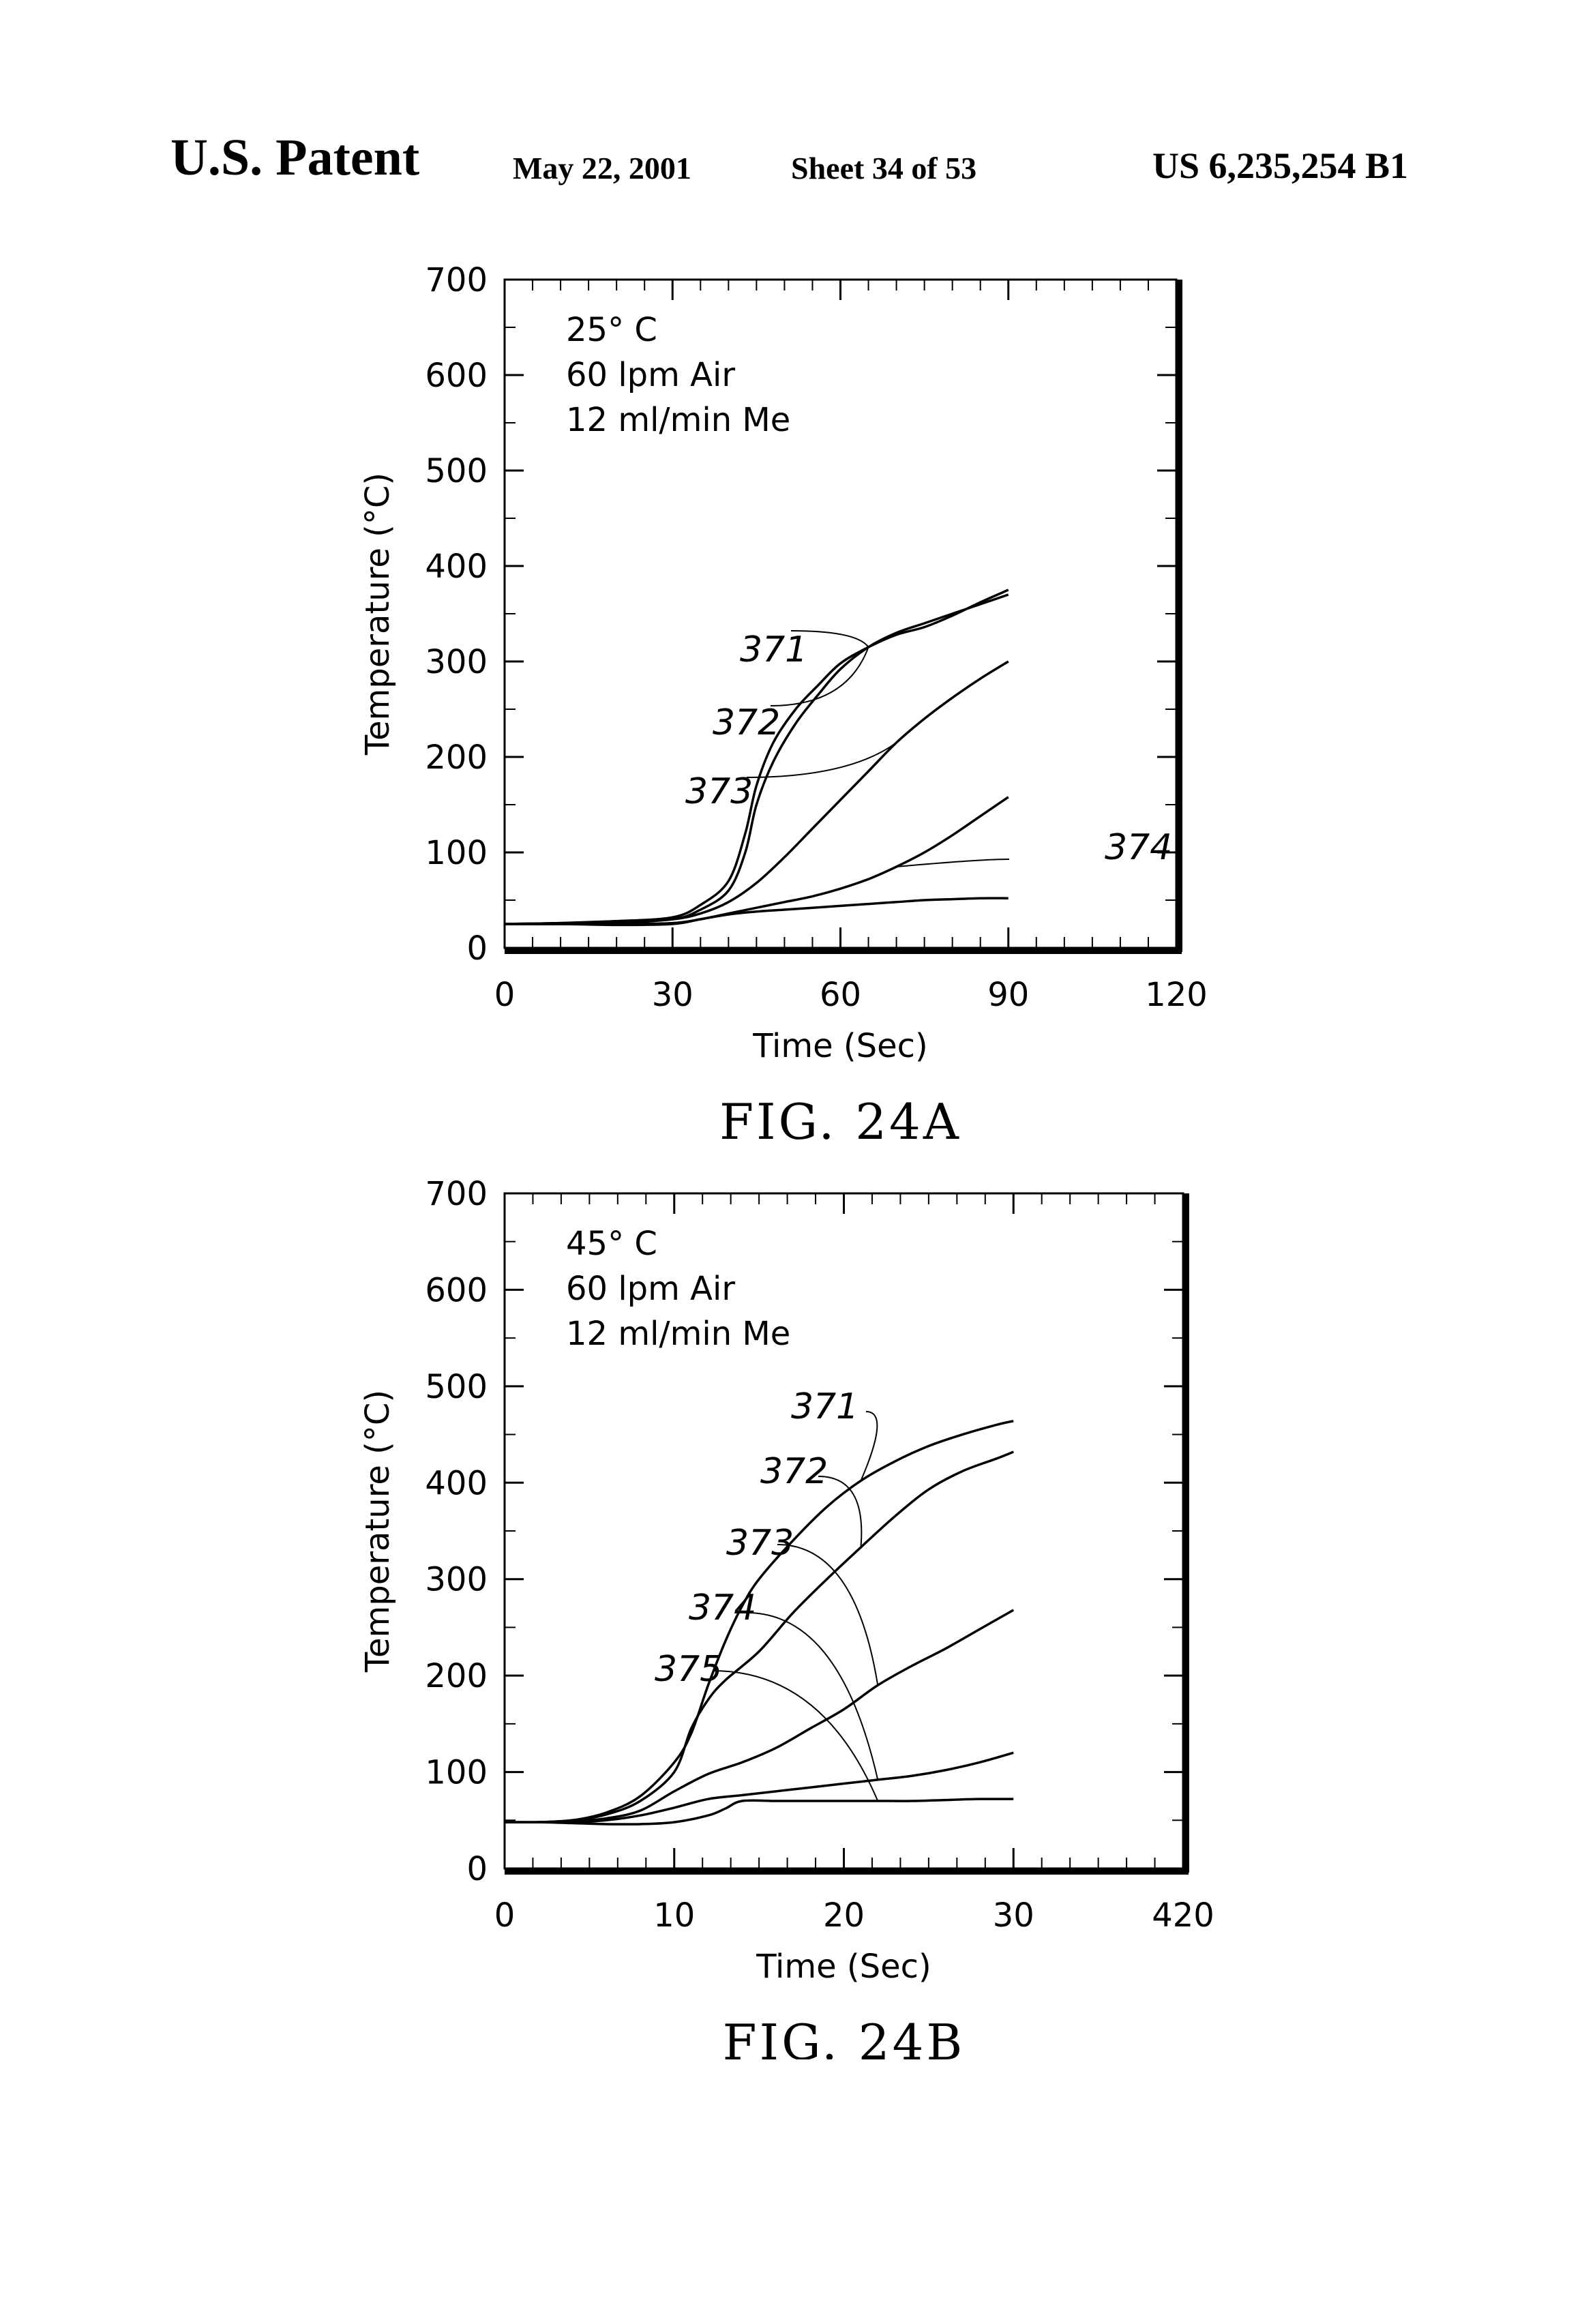  I want to click on x-tick-label: 60, so click(840, 995).